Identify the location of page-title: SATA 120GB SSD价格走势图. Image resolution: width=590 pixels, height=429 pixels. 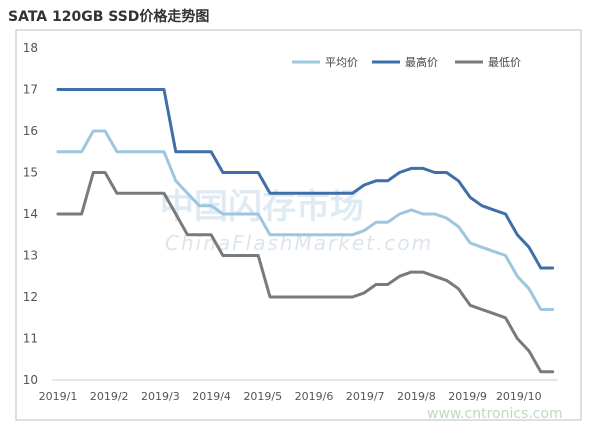
(109, 17).